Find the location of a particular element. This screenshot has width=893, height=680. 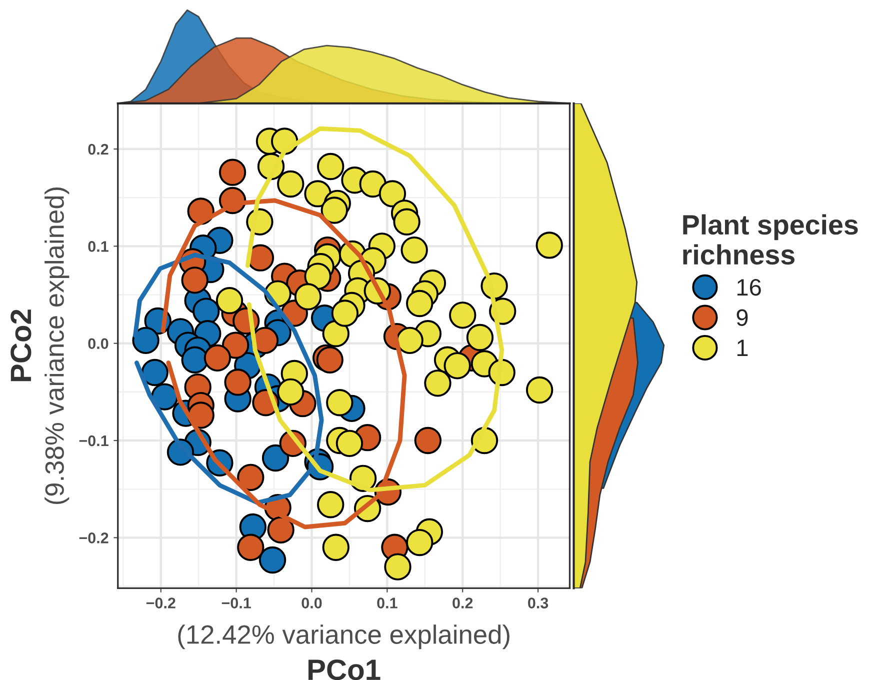

y-axis-title: PCo2 is located at coordinates (21, 346).